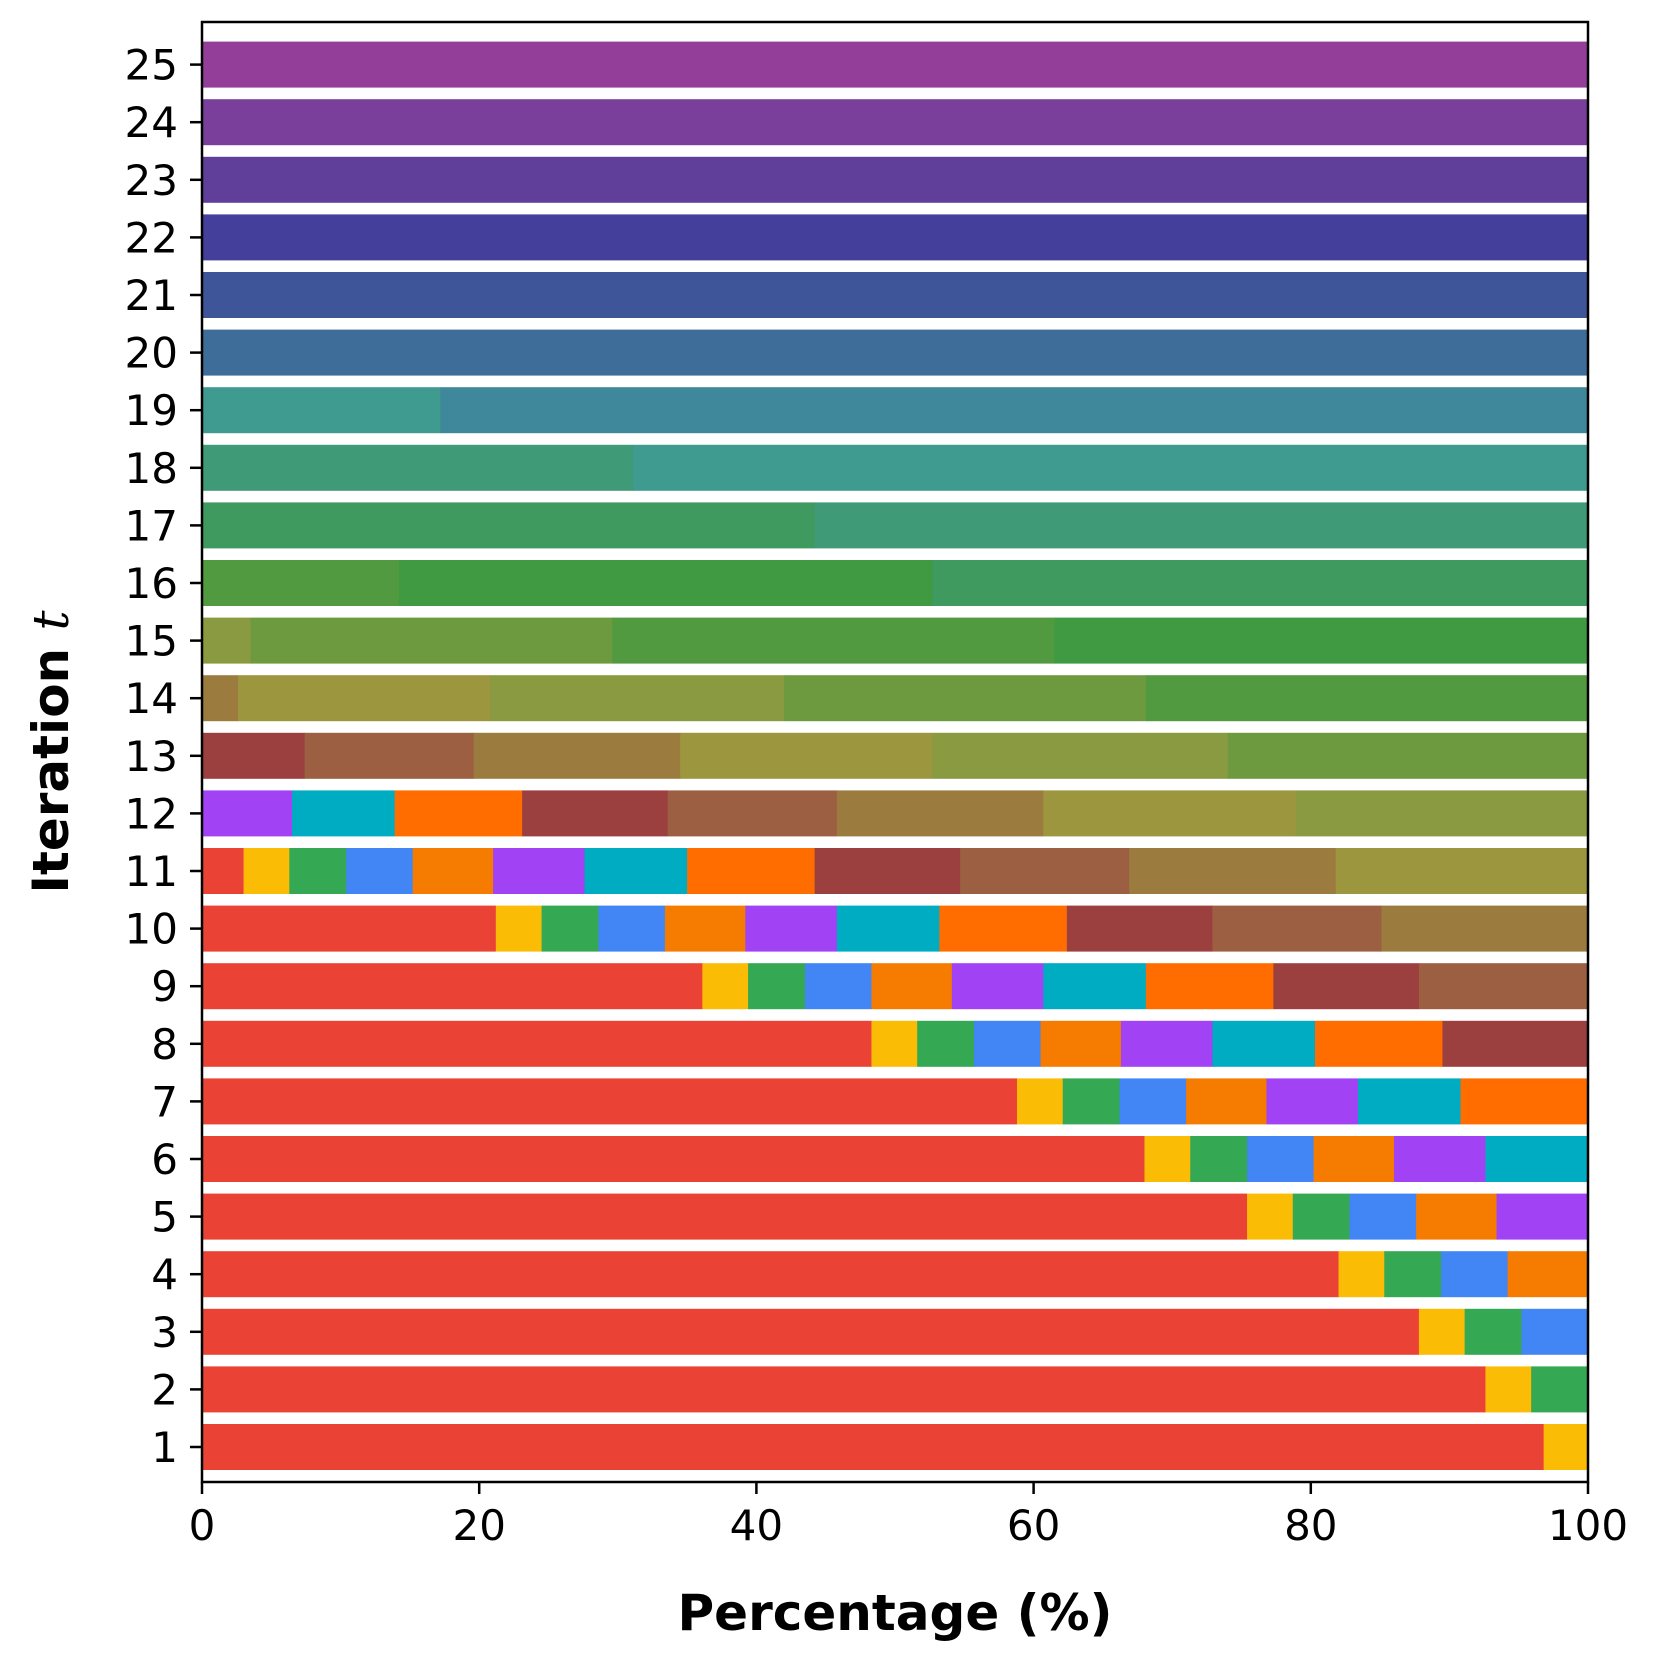 The image size is (1660, 1660). I want to click on y-tick-label-23: 23, so click(151, 180).